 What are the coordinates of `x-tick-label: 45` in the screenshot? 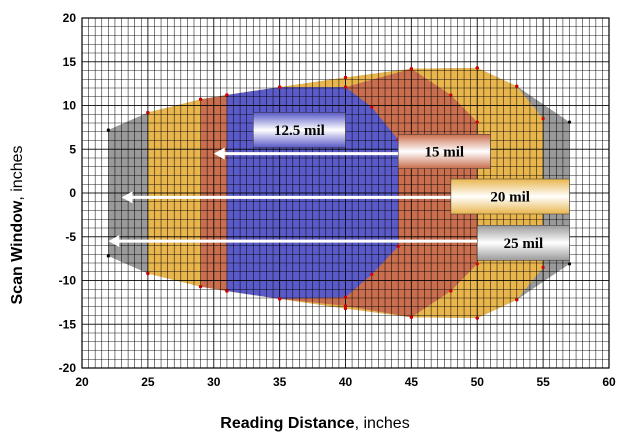 It's located at (412, 382).